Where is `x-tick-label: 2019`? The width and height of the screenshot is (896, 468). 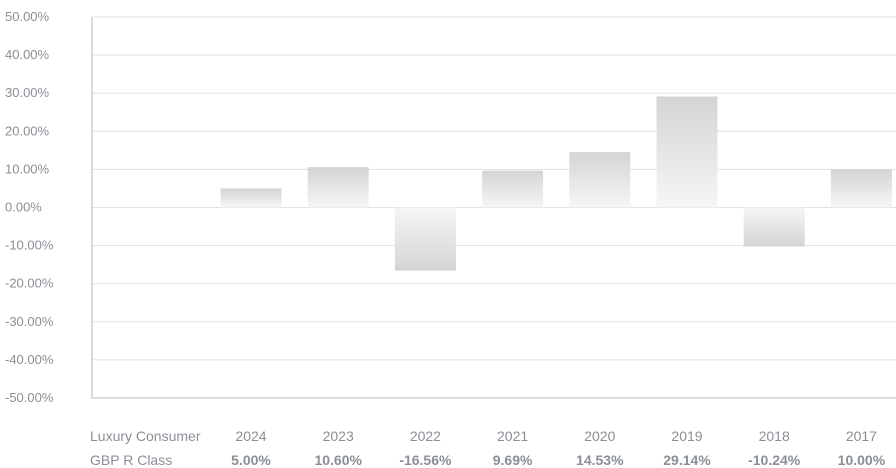 x-tick-label: 2019 is located at coordinates (686, 436).